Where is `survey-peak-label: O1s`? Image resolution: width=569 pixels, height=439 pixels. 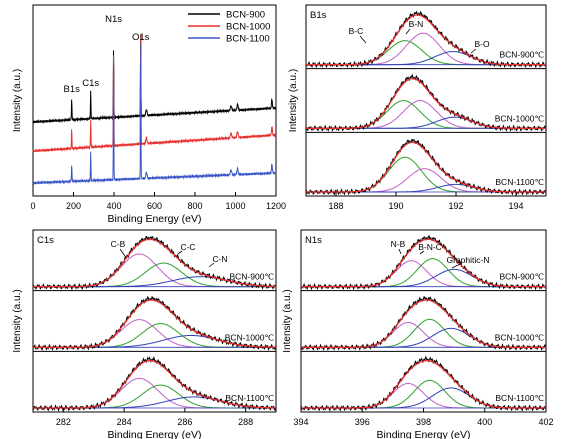 survey-peak-label: O1s is located at coordinates (141, 37).